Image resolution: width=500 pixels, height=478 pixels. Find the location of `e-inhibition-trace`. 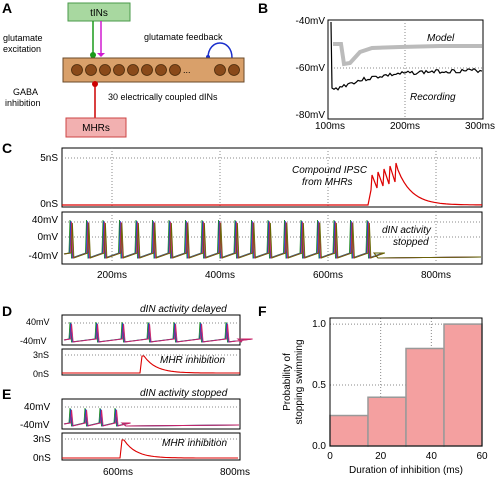

e-inhibition-trace is located at coordinates (150, 449).